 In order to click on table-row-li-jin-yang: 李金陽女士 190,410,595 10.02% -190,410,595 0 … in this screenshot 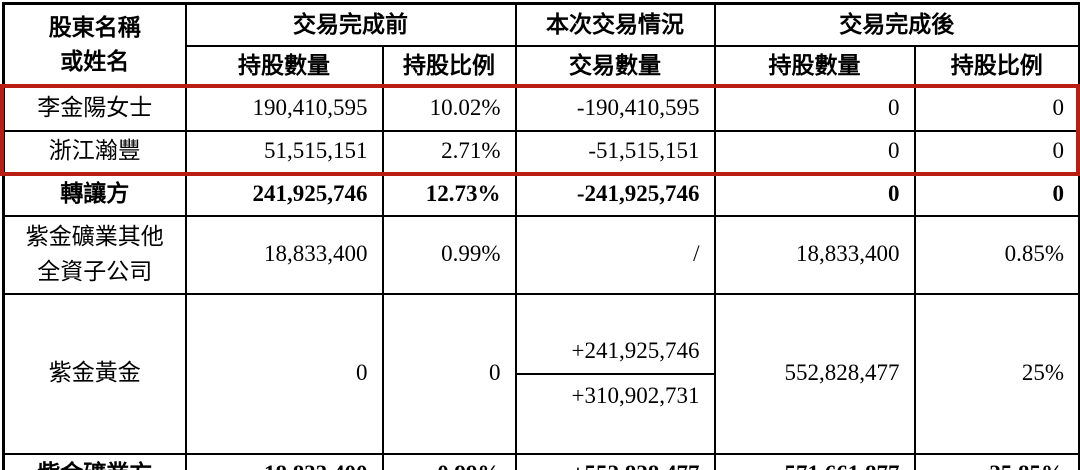, I will do `click(541, 108)`.